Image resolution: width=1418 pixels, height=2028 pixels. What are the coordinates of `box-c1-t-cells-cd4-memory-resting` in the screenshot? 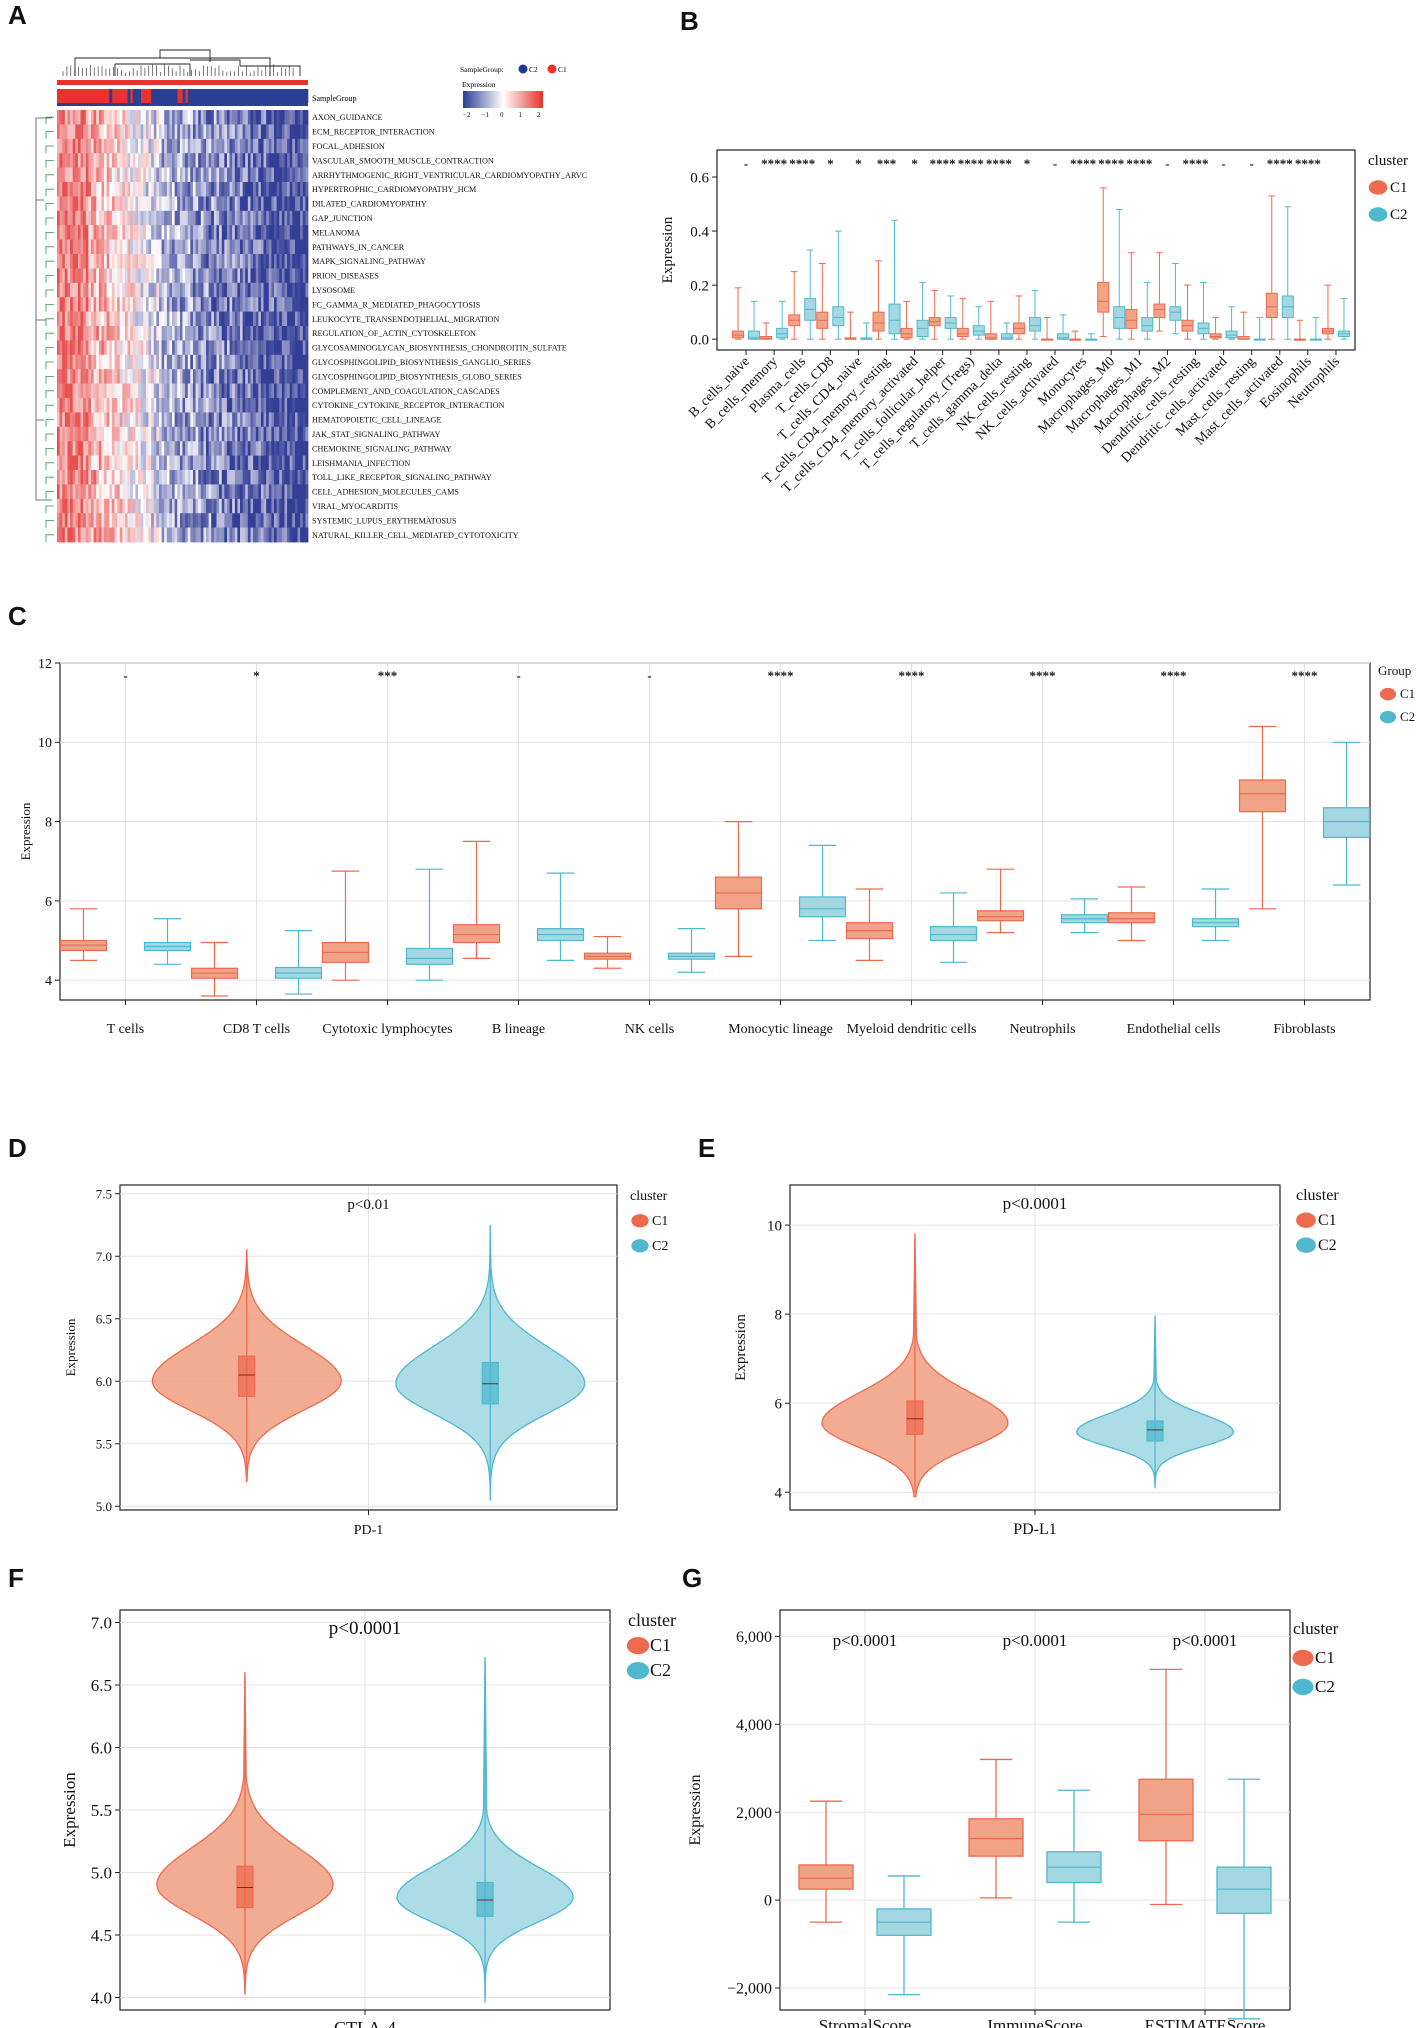 It's located at (878, 321).